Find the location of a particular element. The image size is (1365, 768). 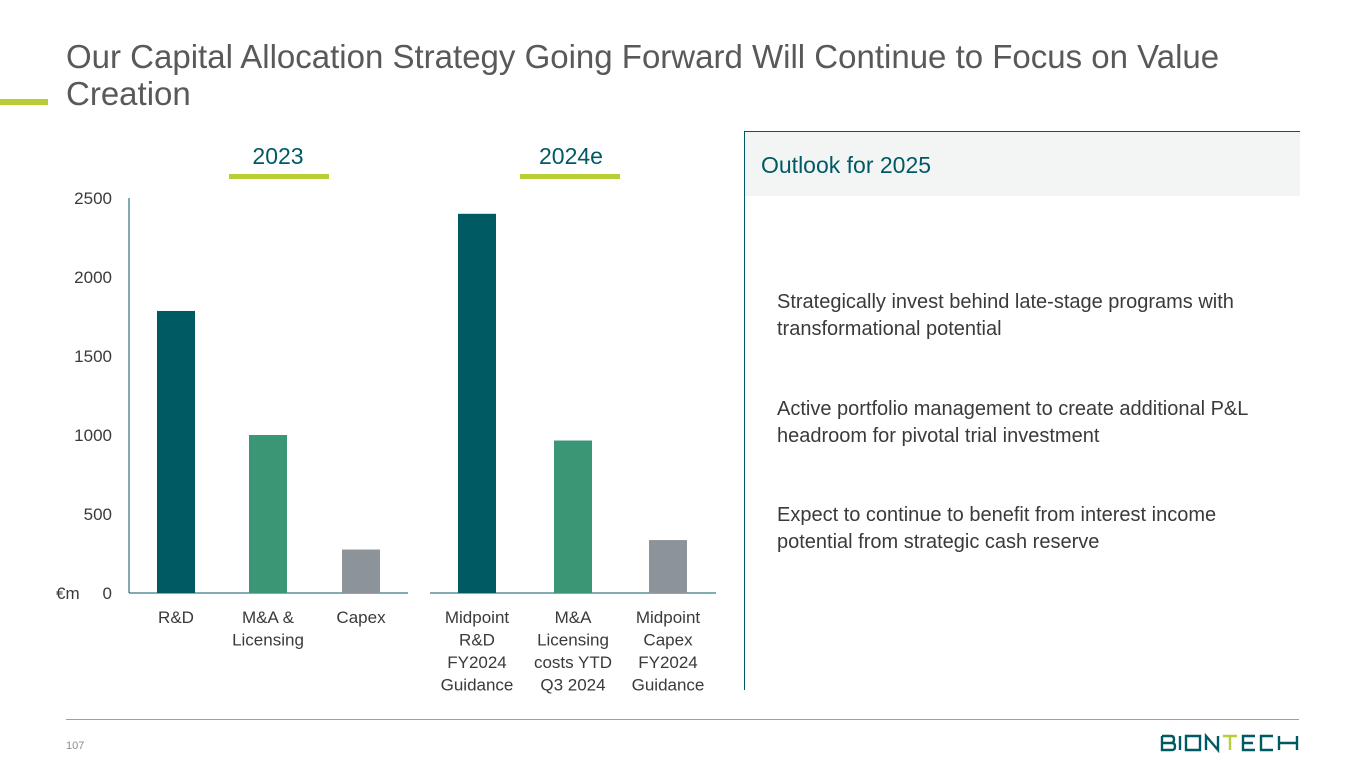

group-label-2023: 2023 is located at coordinates (278, 156).